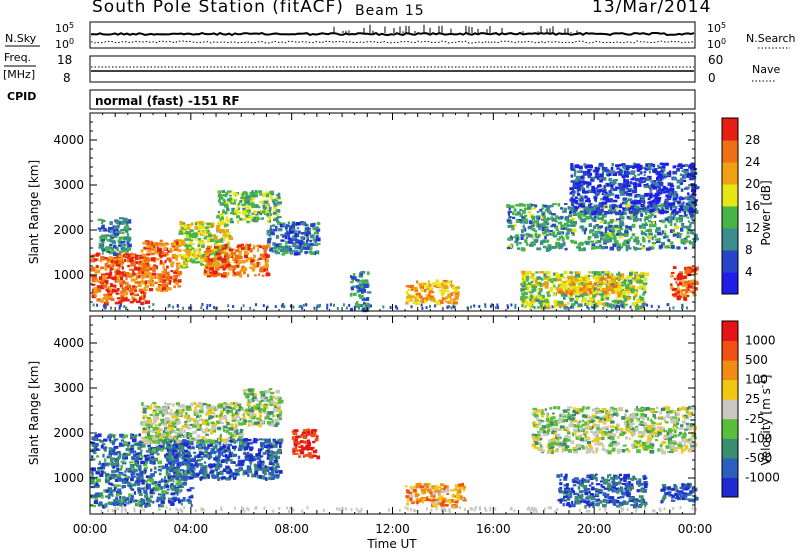 This screenshot has height=554, width=800. Describe the element at coordinates (218, 8) in the screenshot. I see `station-title: South Pole Station (fitACF)` at that location.